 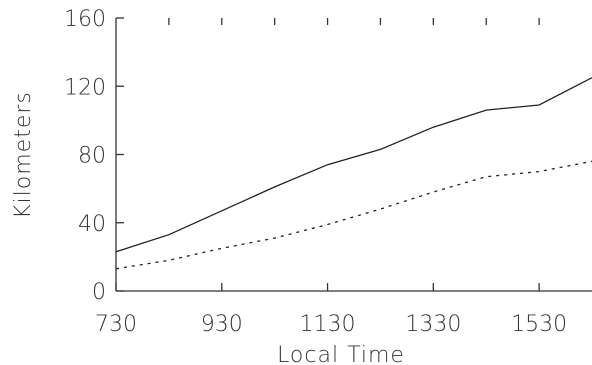 I want to click on x-tick-label-930: 930, so click(x=222, y=324).